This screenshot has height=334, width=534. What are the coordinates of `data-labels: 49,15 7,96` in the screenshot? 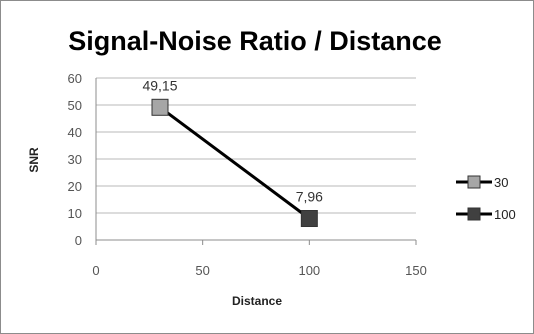 It's located at (232, 140).